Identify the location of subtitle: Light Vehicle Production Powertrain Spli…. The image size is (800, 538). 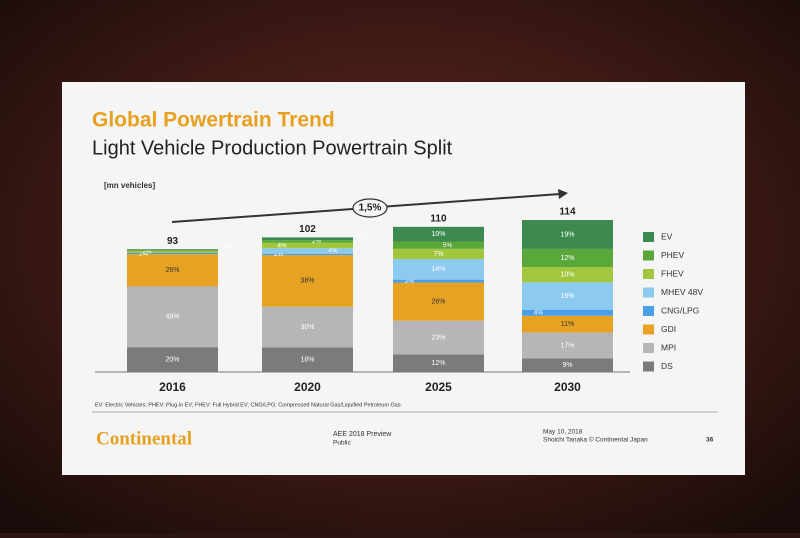
(272, 148).